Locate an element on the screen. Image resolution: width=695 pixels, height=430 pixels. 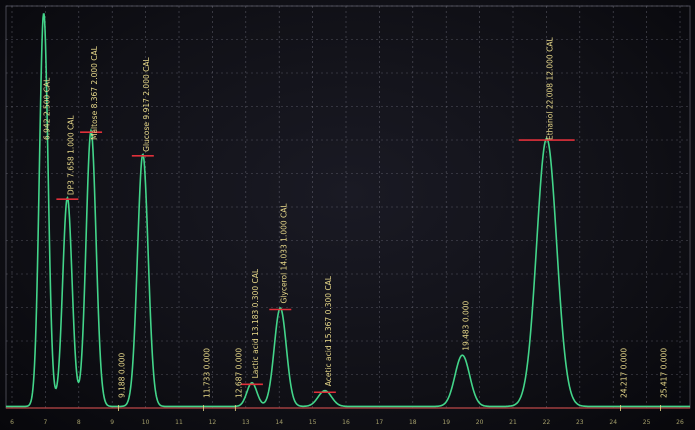
peak-label: 6.942 2.500 CAL is located at coordinates (47, 108).